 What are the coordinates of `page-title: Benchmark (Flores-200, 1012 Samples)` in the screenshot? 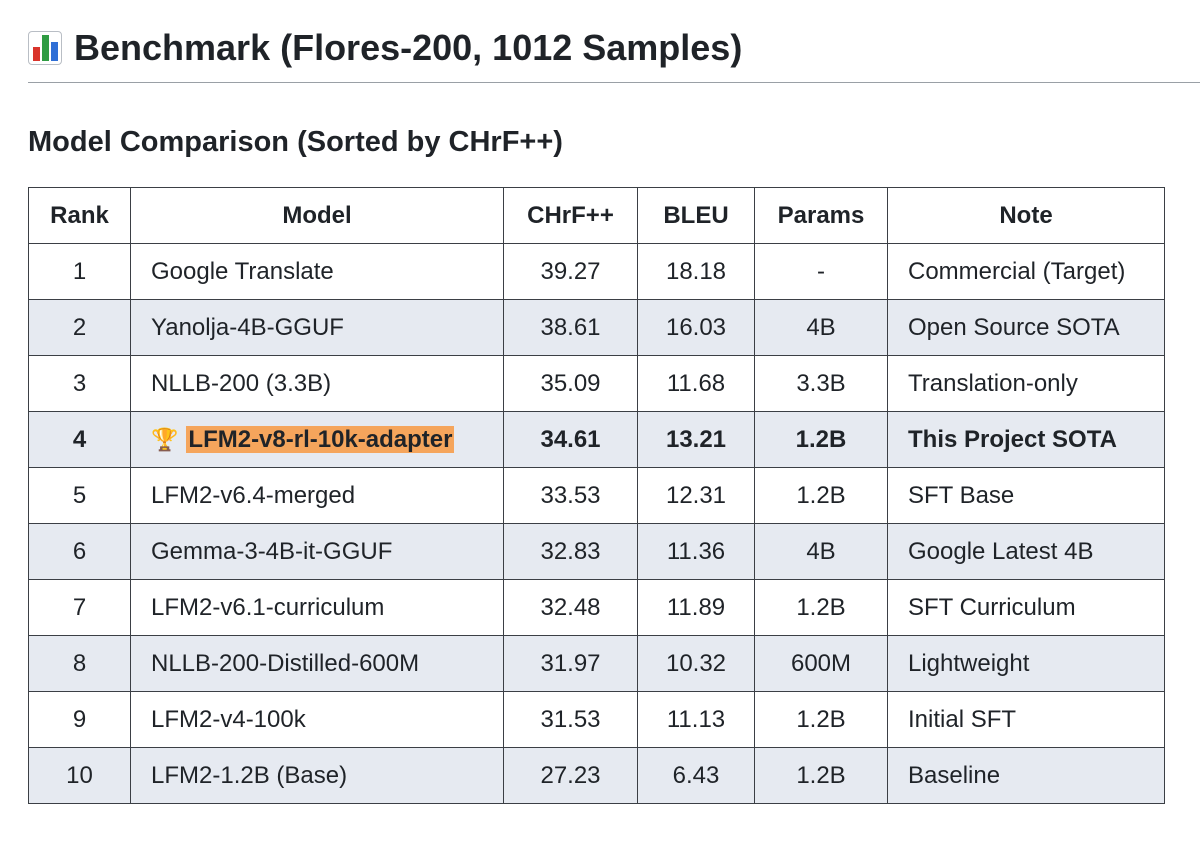 It's located at (385, 48).